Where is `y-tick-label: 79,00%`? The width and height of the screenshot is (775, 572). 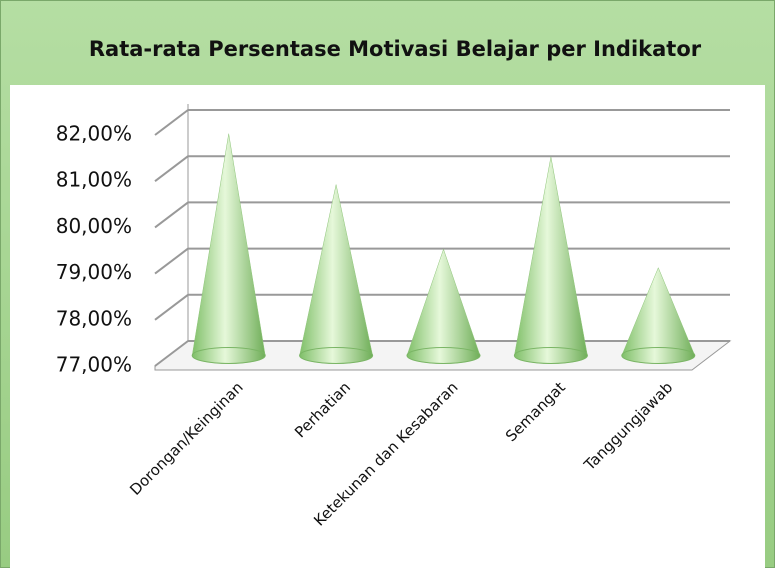
y-tick-label: 79,00% is located at coordinates (94, 272).